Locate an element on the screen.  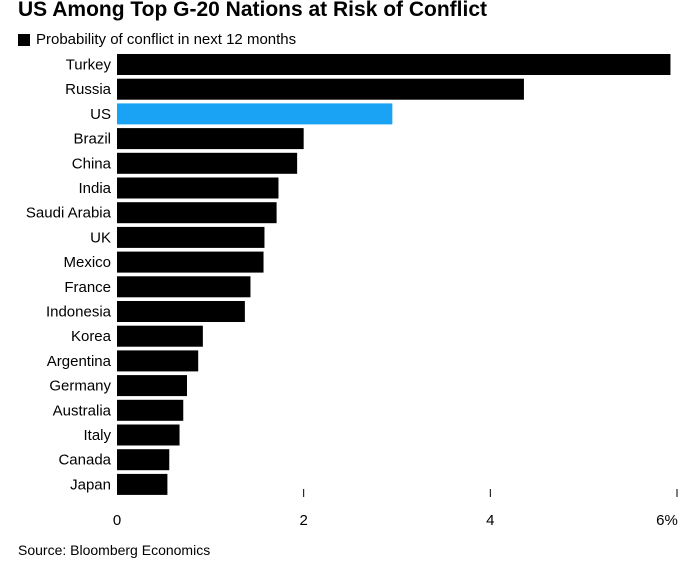
category-label: Mexico is located at coordinates (87, 262).